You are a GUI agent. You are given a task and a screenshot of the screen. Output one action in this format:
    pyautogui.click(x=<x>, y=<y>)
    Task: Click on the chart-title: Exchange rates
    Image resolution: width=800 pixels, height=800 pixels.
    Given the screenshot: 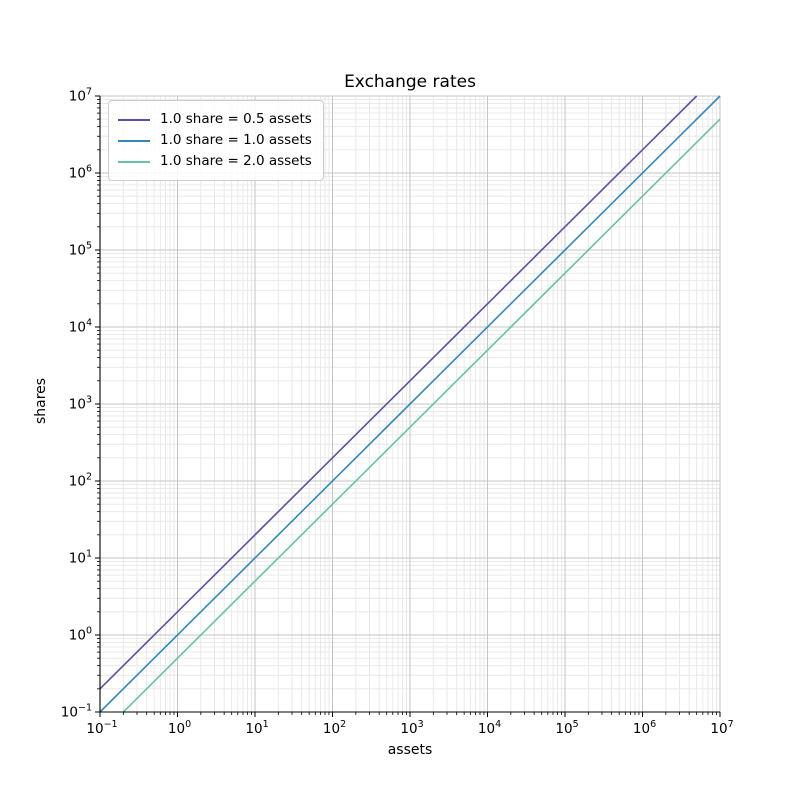 What is the action you would take?
    pyautogui.click(x=410, y=82)
    